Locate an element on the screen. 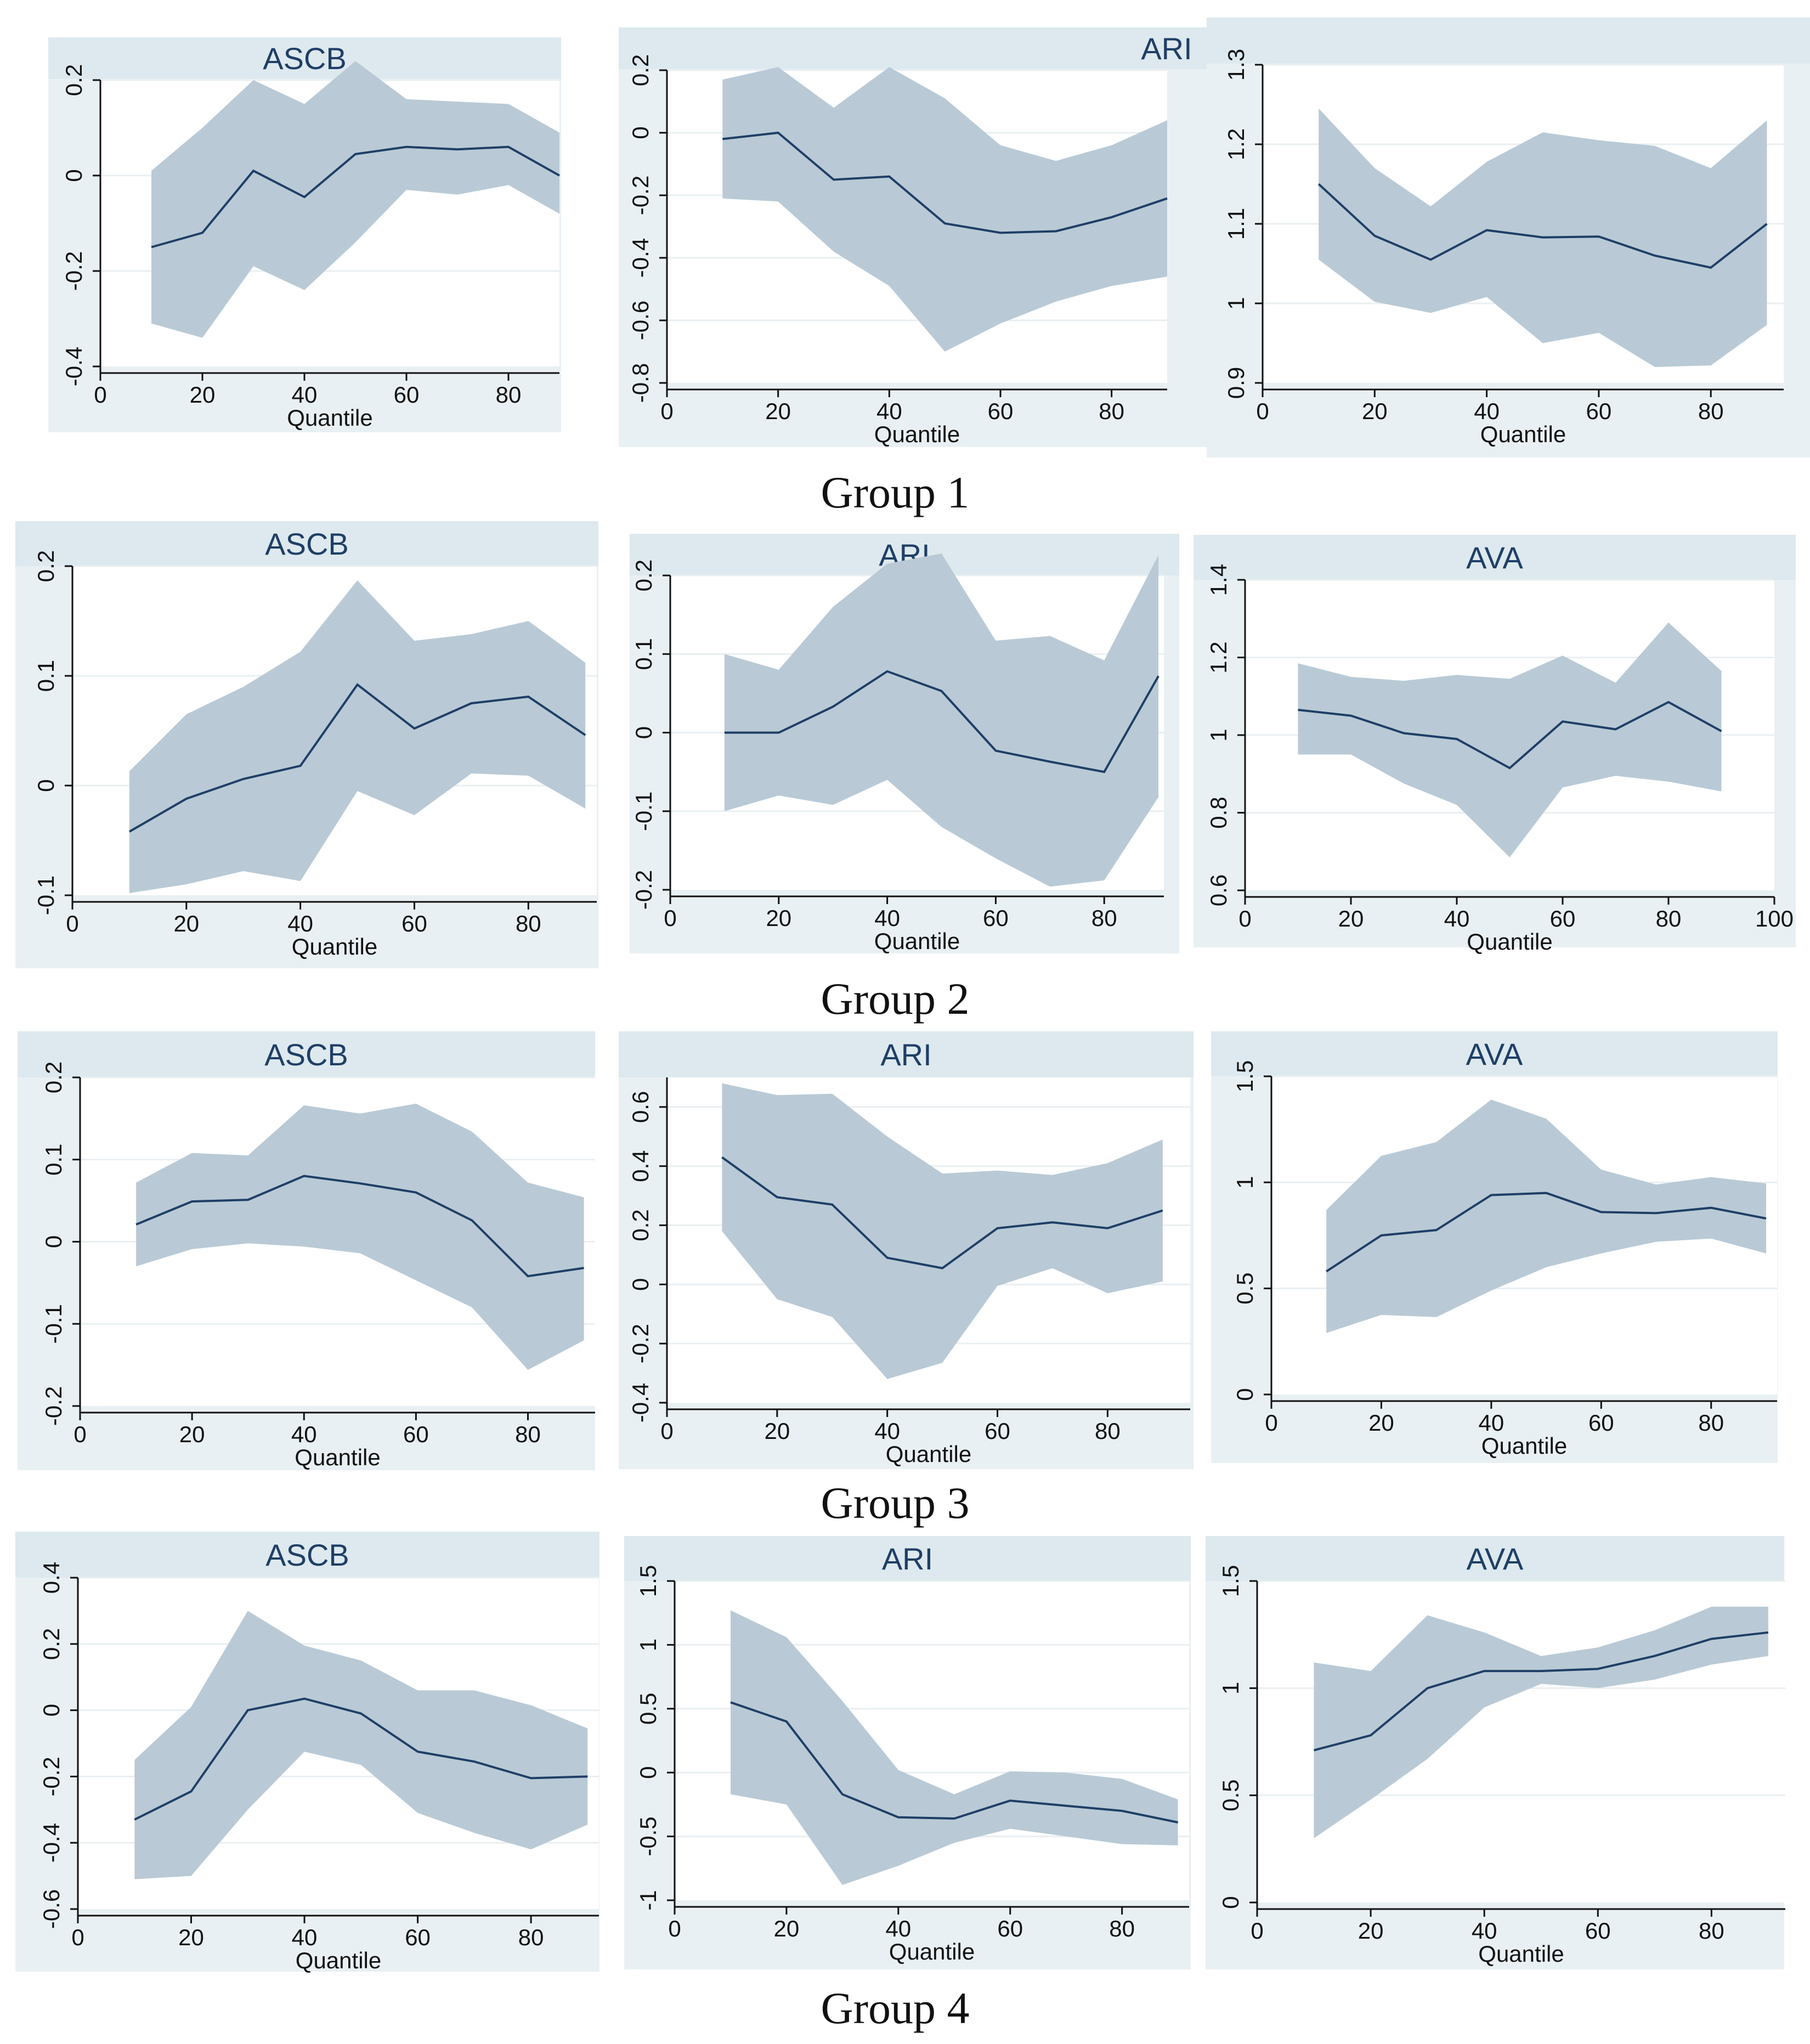 The height and width of the screenshot is (2044, 1810). chart-g4-ascb: ASCB -0.6 -0.4 -0.2 0 0.2 0.4 0 20 40 60 80 Quantile is located at coordinates (307, 1752).